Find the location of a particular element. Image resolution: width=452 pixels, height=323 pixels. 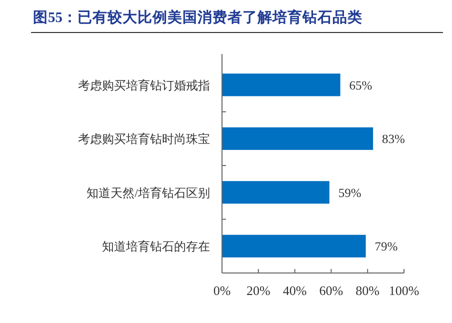

x-tick-label: 0% is located at coordinates (222, 290).